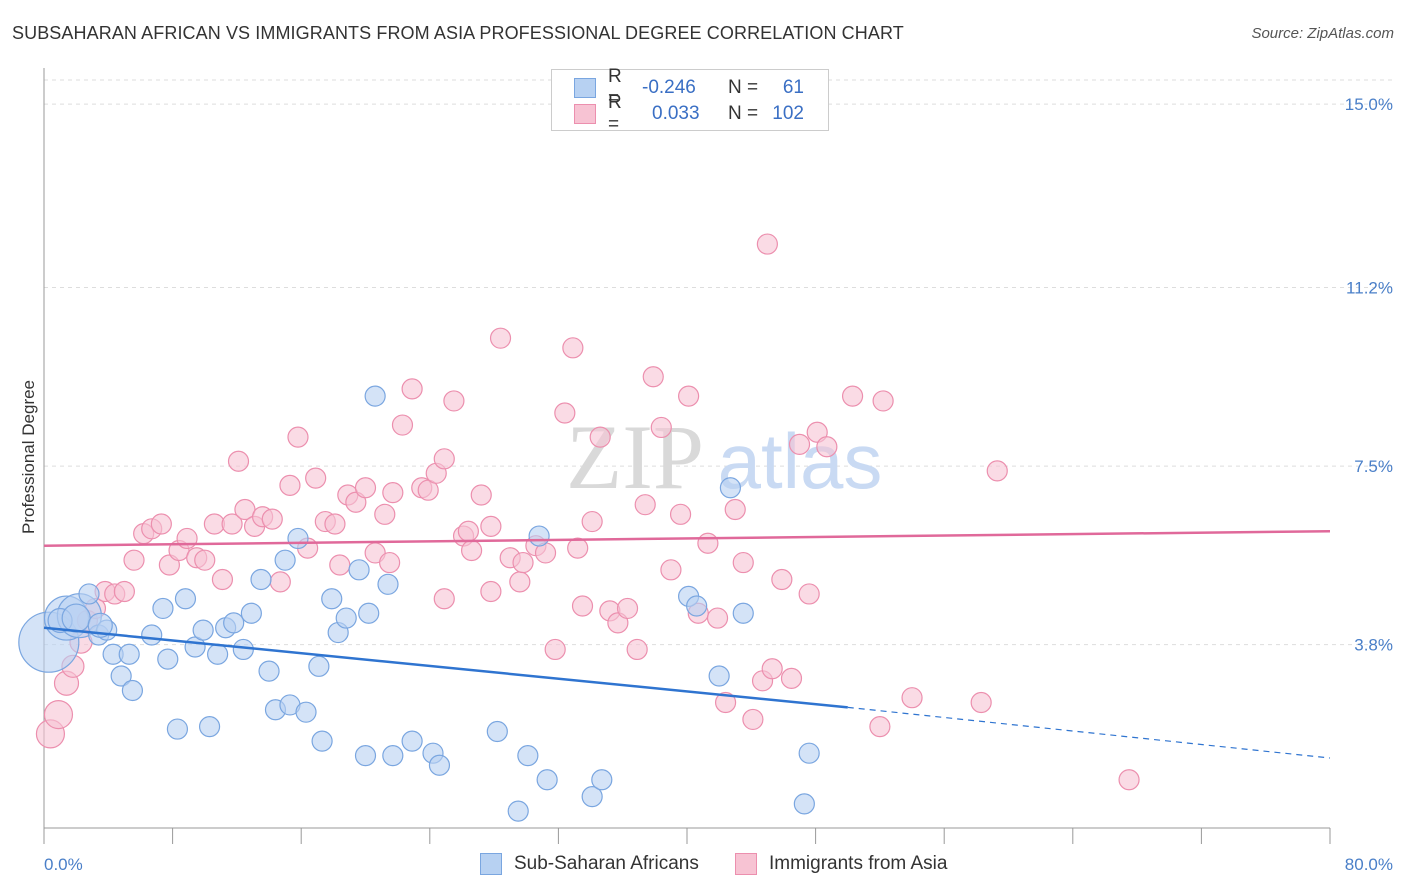 The image size is (1406, 892). Describe the element at coordinates (63, 864) in the screenshot. I see `x-tick-label-left: 0.0%` at that location.